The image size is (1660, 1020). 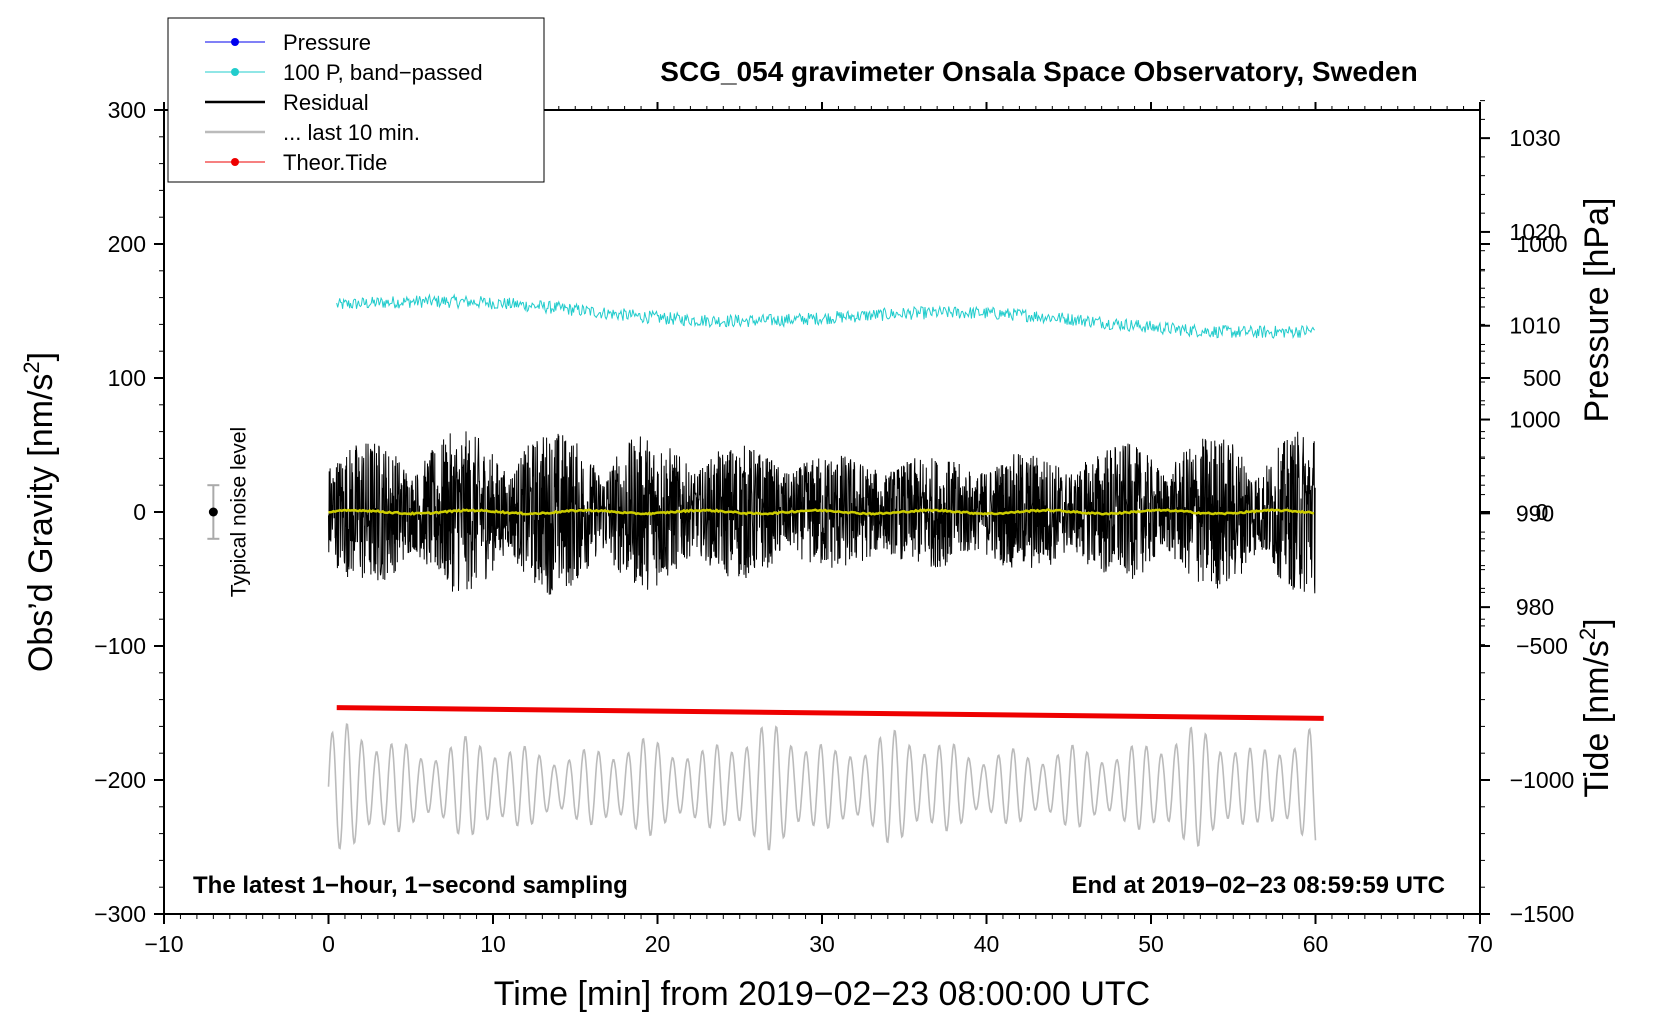 What do you see at coordinates (335, 162) in the screenshot?
I see `legend-label: Theor.Tide` at bounding box center [335, 162].